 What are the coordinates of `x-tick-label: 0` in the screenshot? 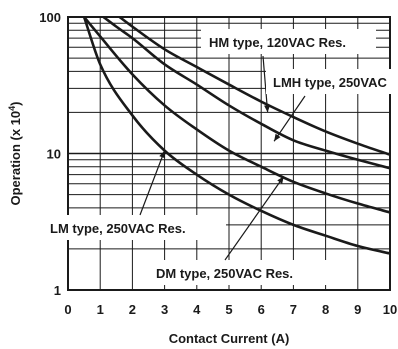 It's located at (67, 309).